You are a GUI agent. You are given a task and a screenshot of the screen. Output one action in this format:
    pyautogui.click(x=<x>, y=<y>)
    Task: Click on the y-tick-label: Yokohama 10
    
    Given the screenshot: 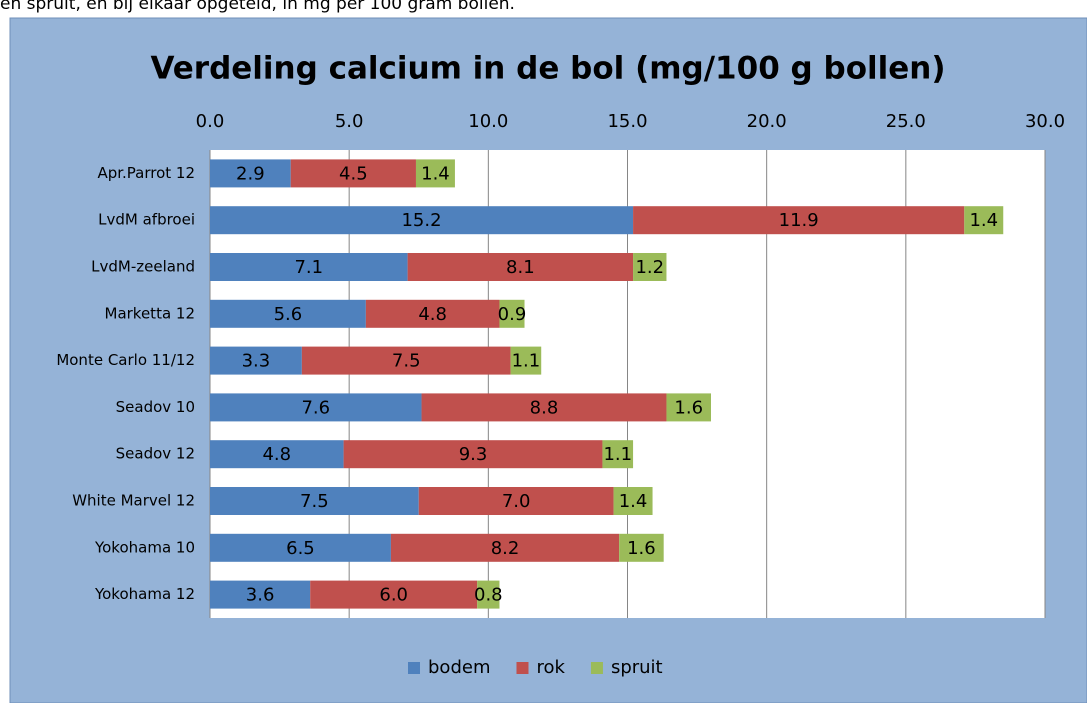 What is the action you would take?
    pyautogui.click(x=144, y=547)
    